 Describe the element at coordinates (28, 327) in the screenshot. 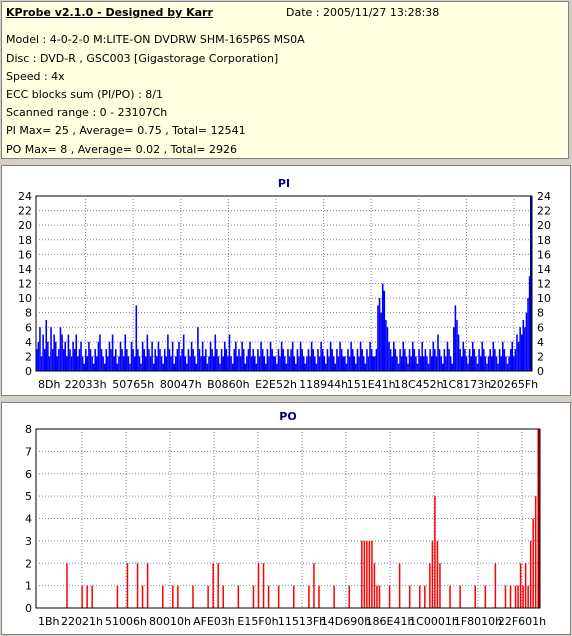

I see `y-tick-label: 6` at that location.